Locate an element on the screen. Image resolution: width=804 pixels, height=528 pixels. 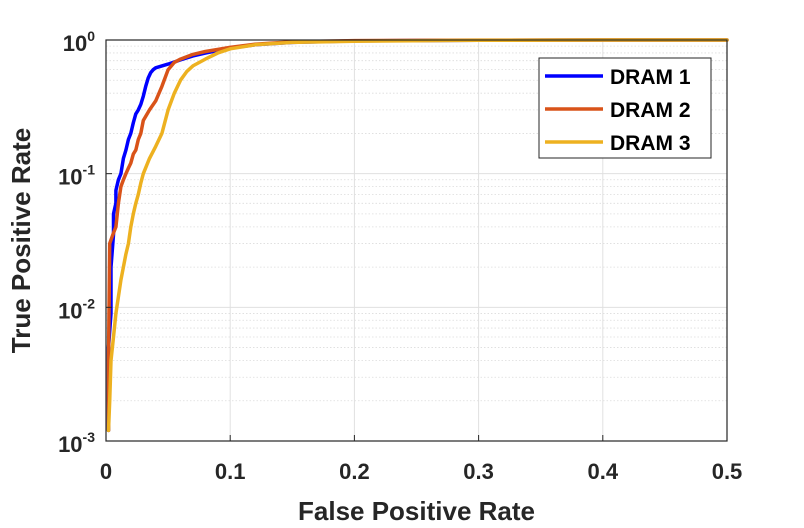
x-tick-label: 0.4 is located at coordinates (603, 471).